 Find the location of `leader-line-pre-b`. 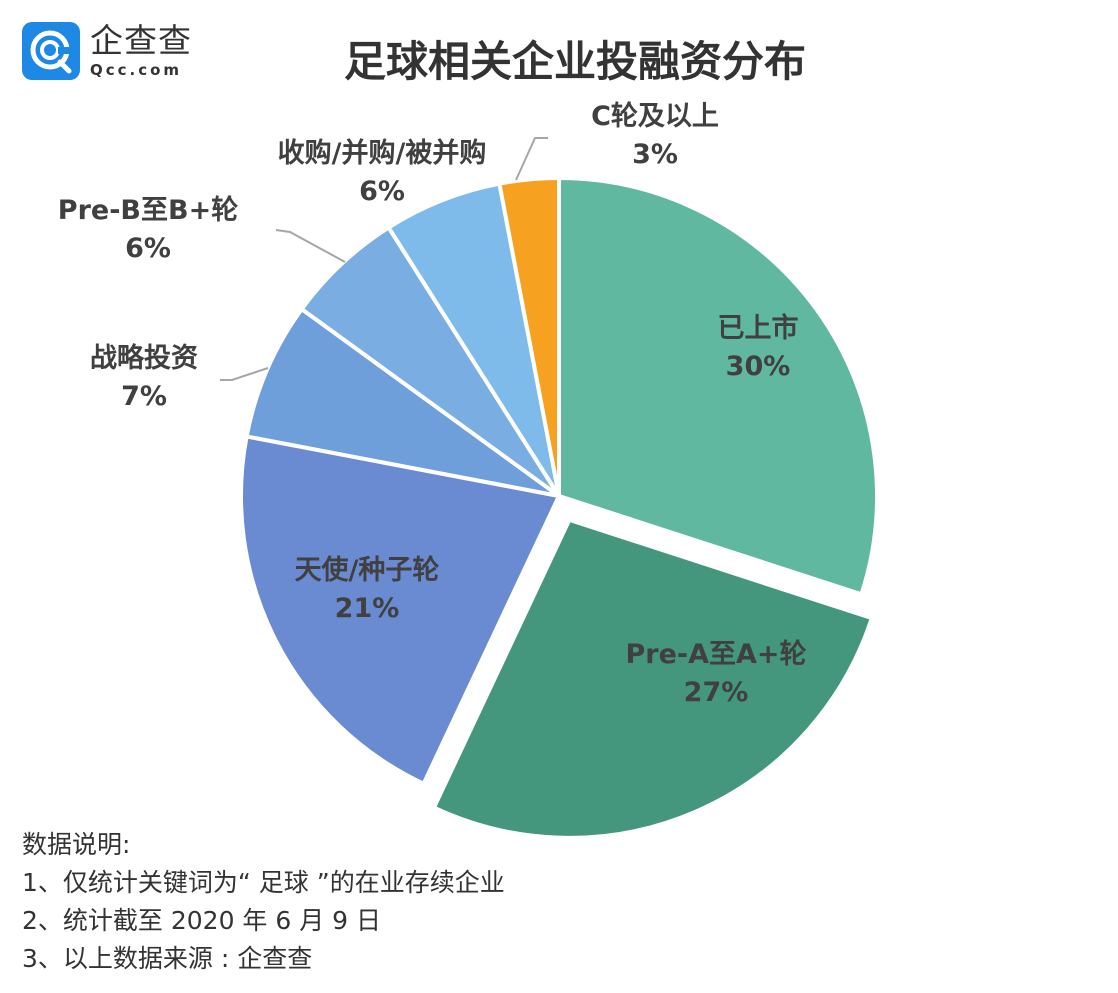

leader-line-pre-b is located at coordinates (310, 246).